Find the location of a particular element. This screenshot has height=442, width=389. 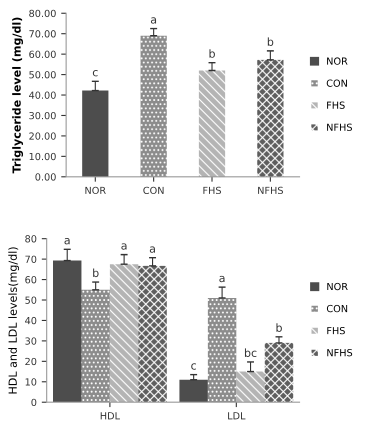

x-tick-label: HDL is located at coordinates (110, 416).